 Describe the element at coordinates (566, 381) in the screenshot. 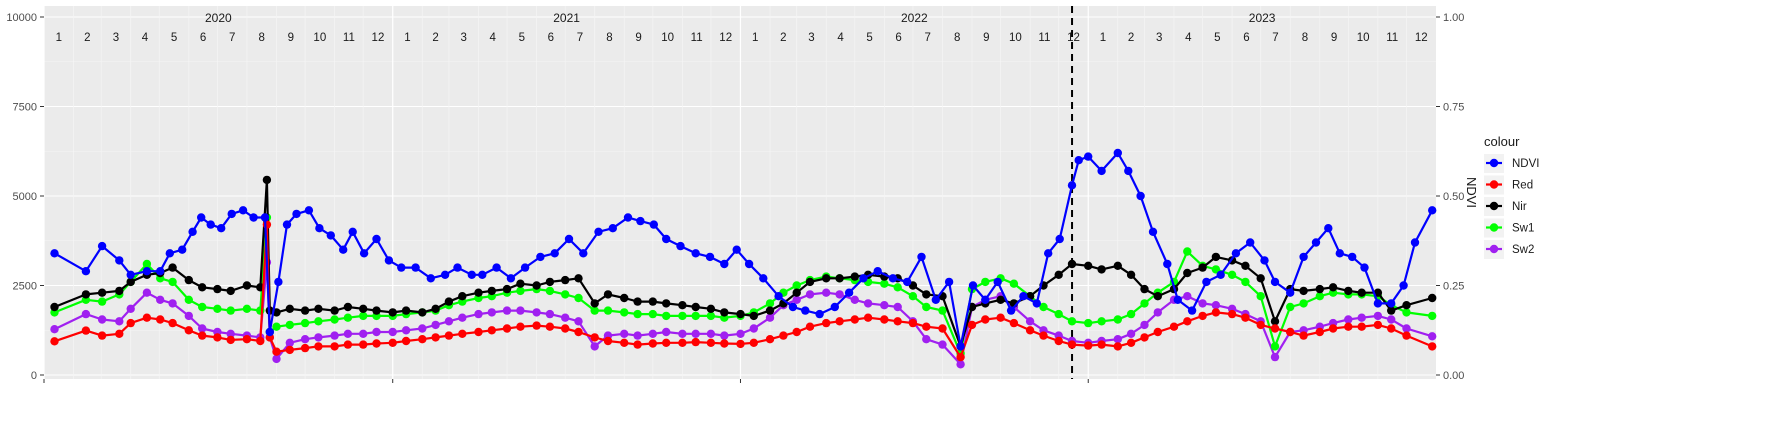

I see `x-axis` at that location.